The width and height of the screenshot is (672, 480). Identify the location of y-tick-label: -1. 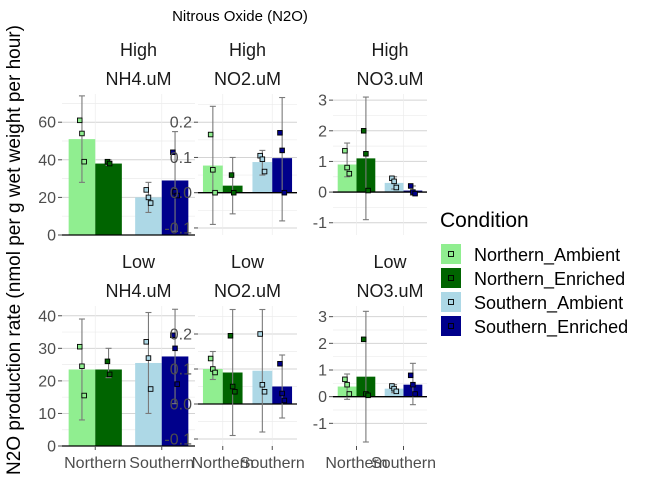
(320, 424).